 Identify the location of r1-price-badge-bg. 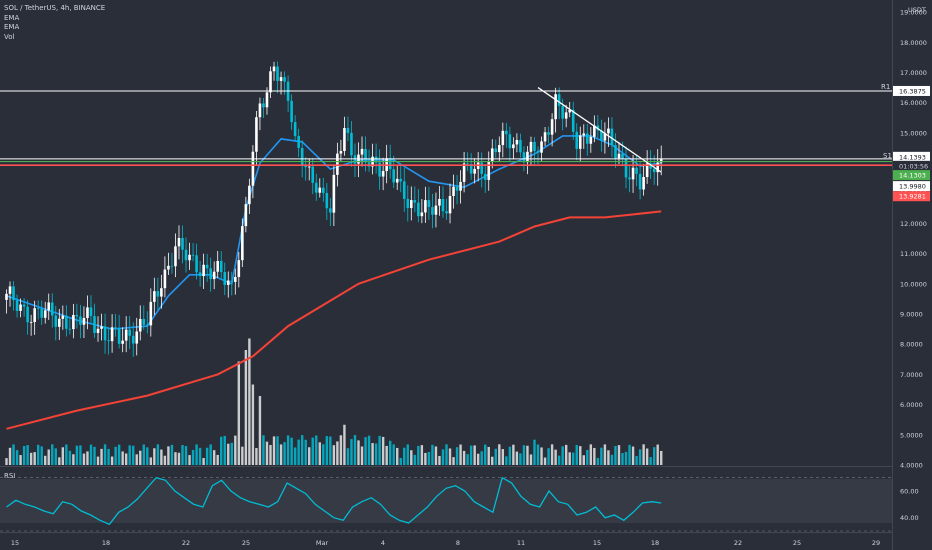
(911, 90).